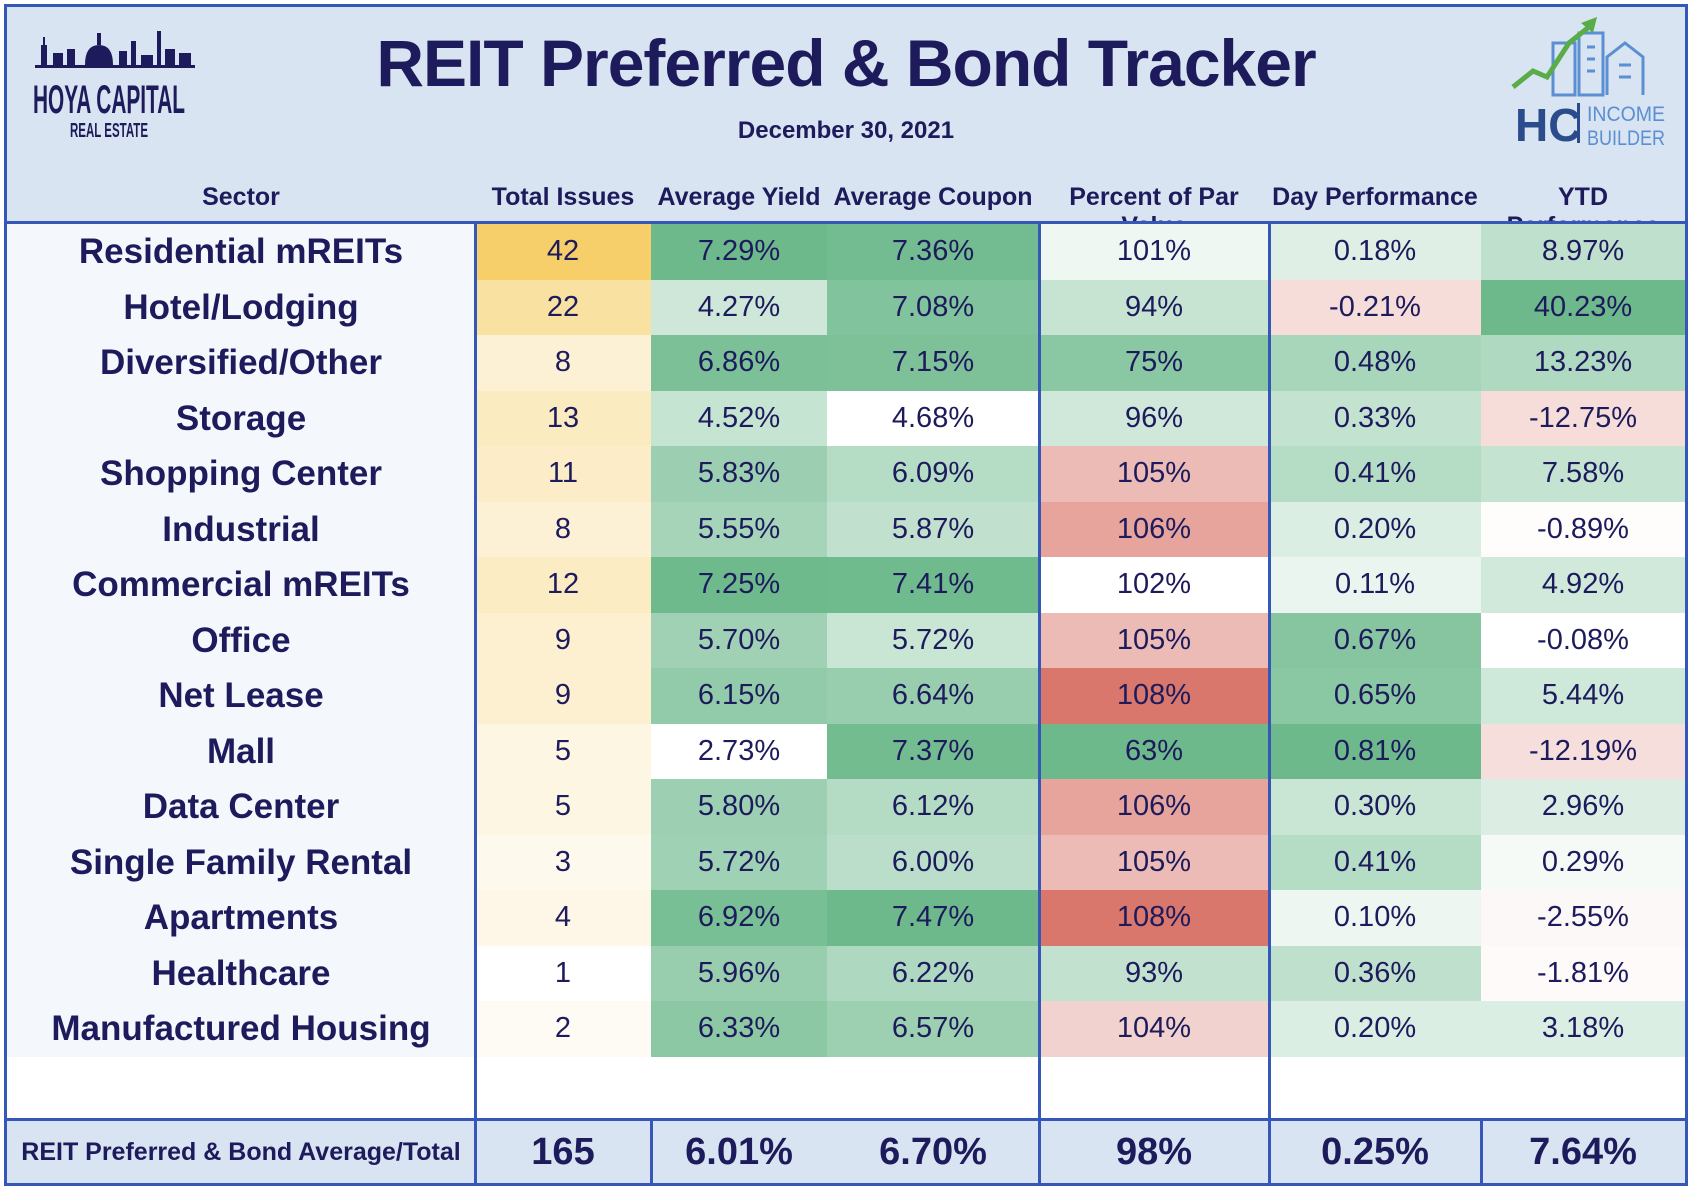 This screenshot has height=1192, width=1696. Describe the element at coordinates (1583, 585) in the screenshot. I see `ytd-performance-cell: 4.92%` at that location.